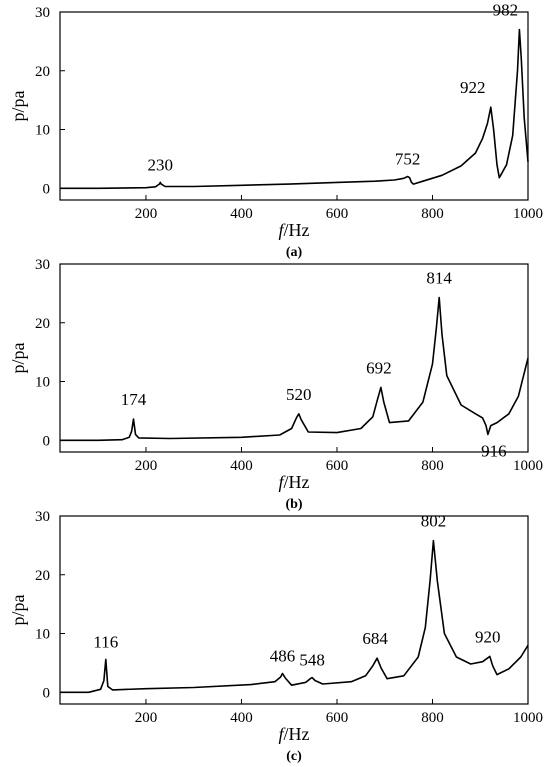 The width and height of the screenshot is (550, 767). What do you see at coordinates (161, 164) in the screenshot?
I see `peak-label: 230` at bounding box center [161, 164].